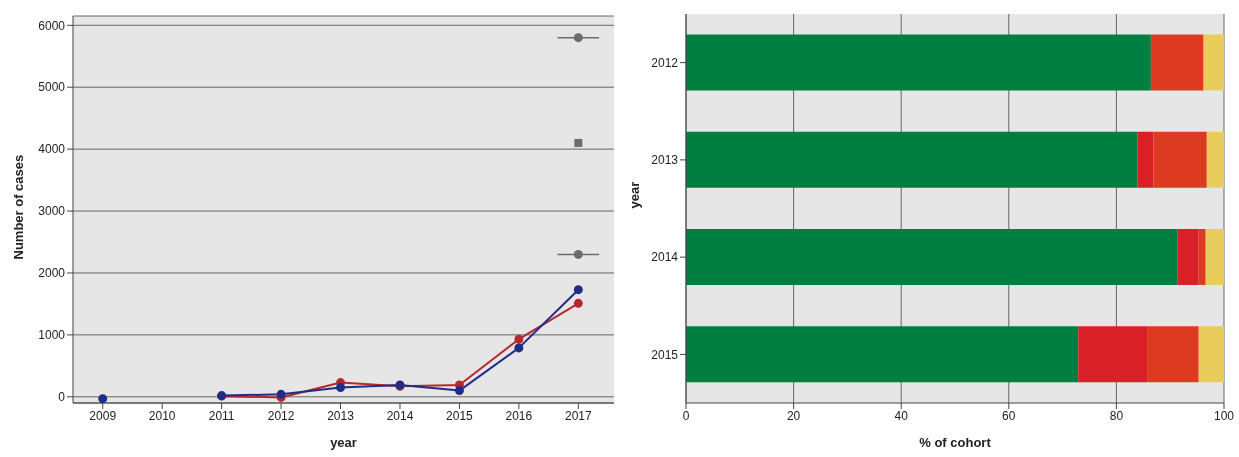  I want to click on x-tick-label: 2013, so click(341, 415).